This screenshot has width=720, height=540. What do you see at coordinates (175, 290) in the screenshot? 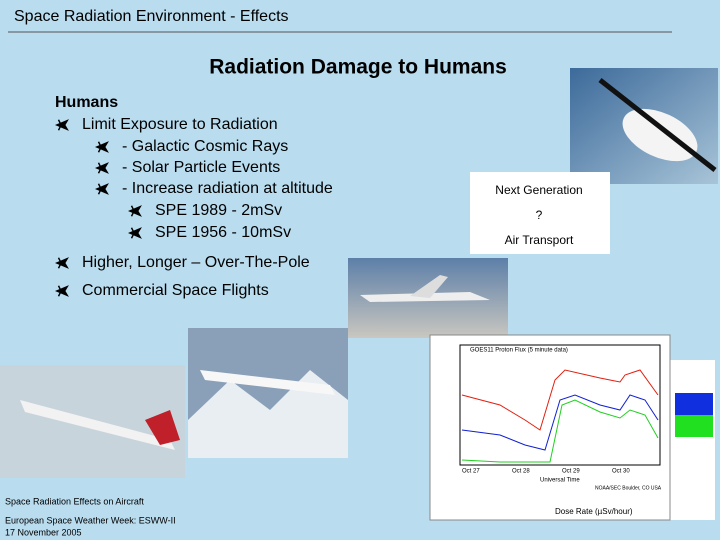
I see `bullet-text: Commercial Space Flights` at bounding box center [175, 290].